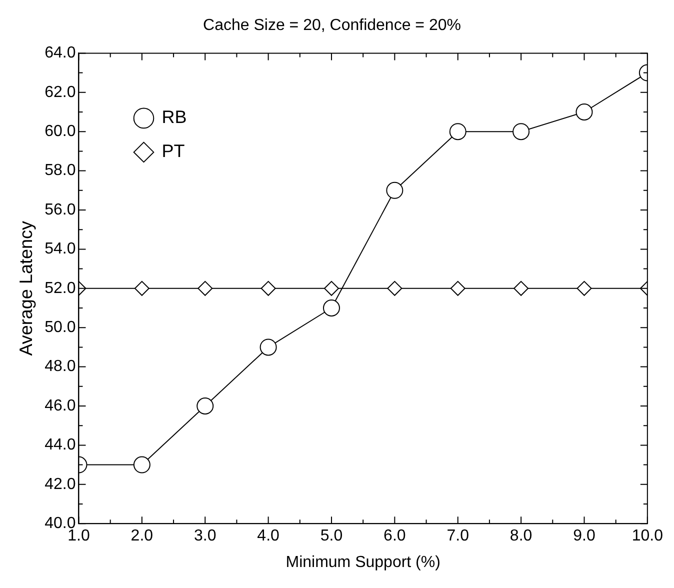 The image size is (674, 588). I want to click on x-tick-label: 8.0, so click(521, 536).